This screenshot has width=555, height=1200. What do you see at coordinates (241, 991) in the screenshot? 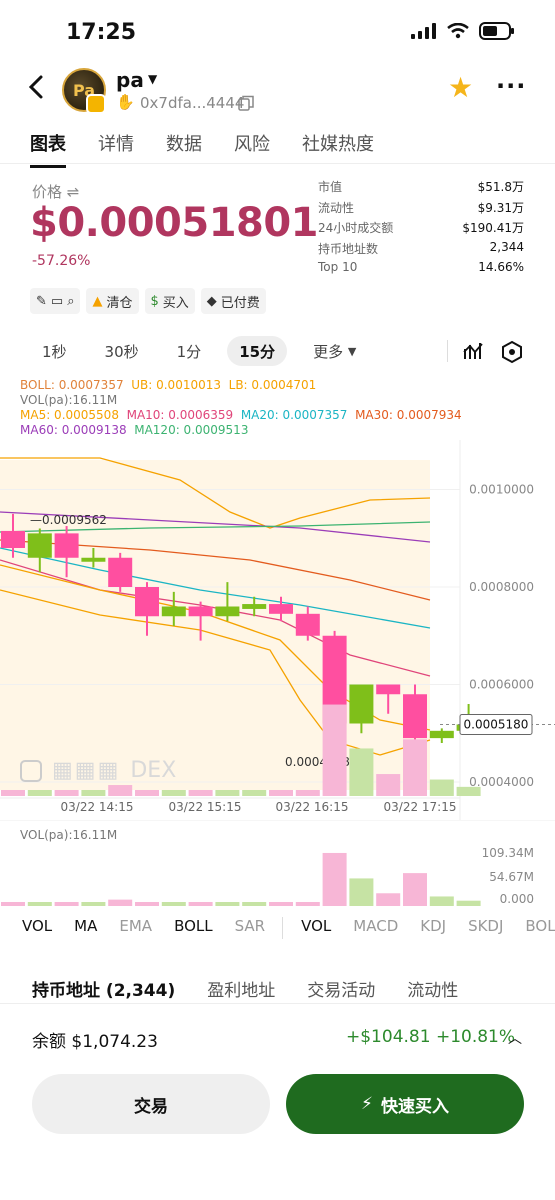
I see `tab-profit-addresses: 盈利地址` at bounding box center [241, 991].